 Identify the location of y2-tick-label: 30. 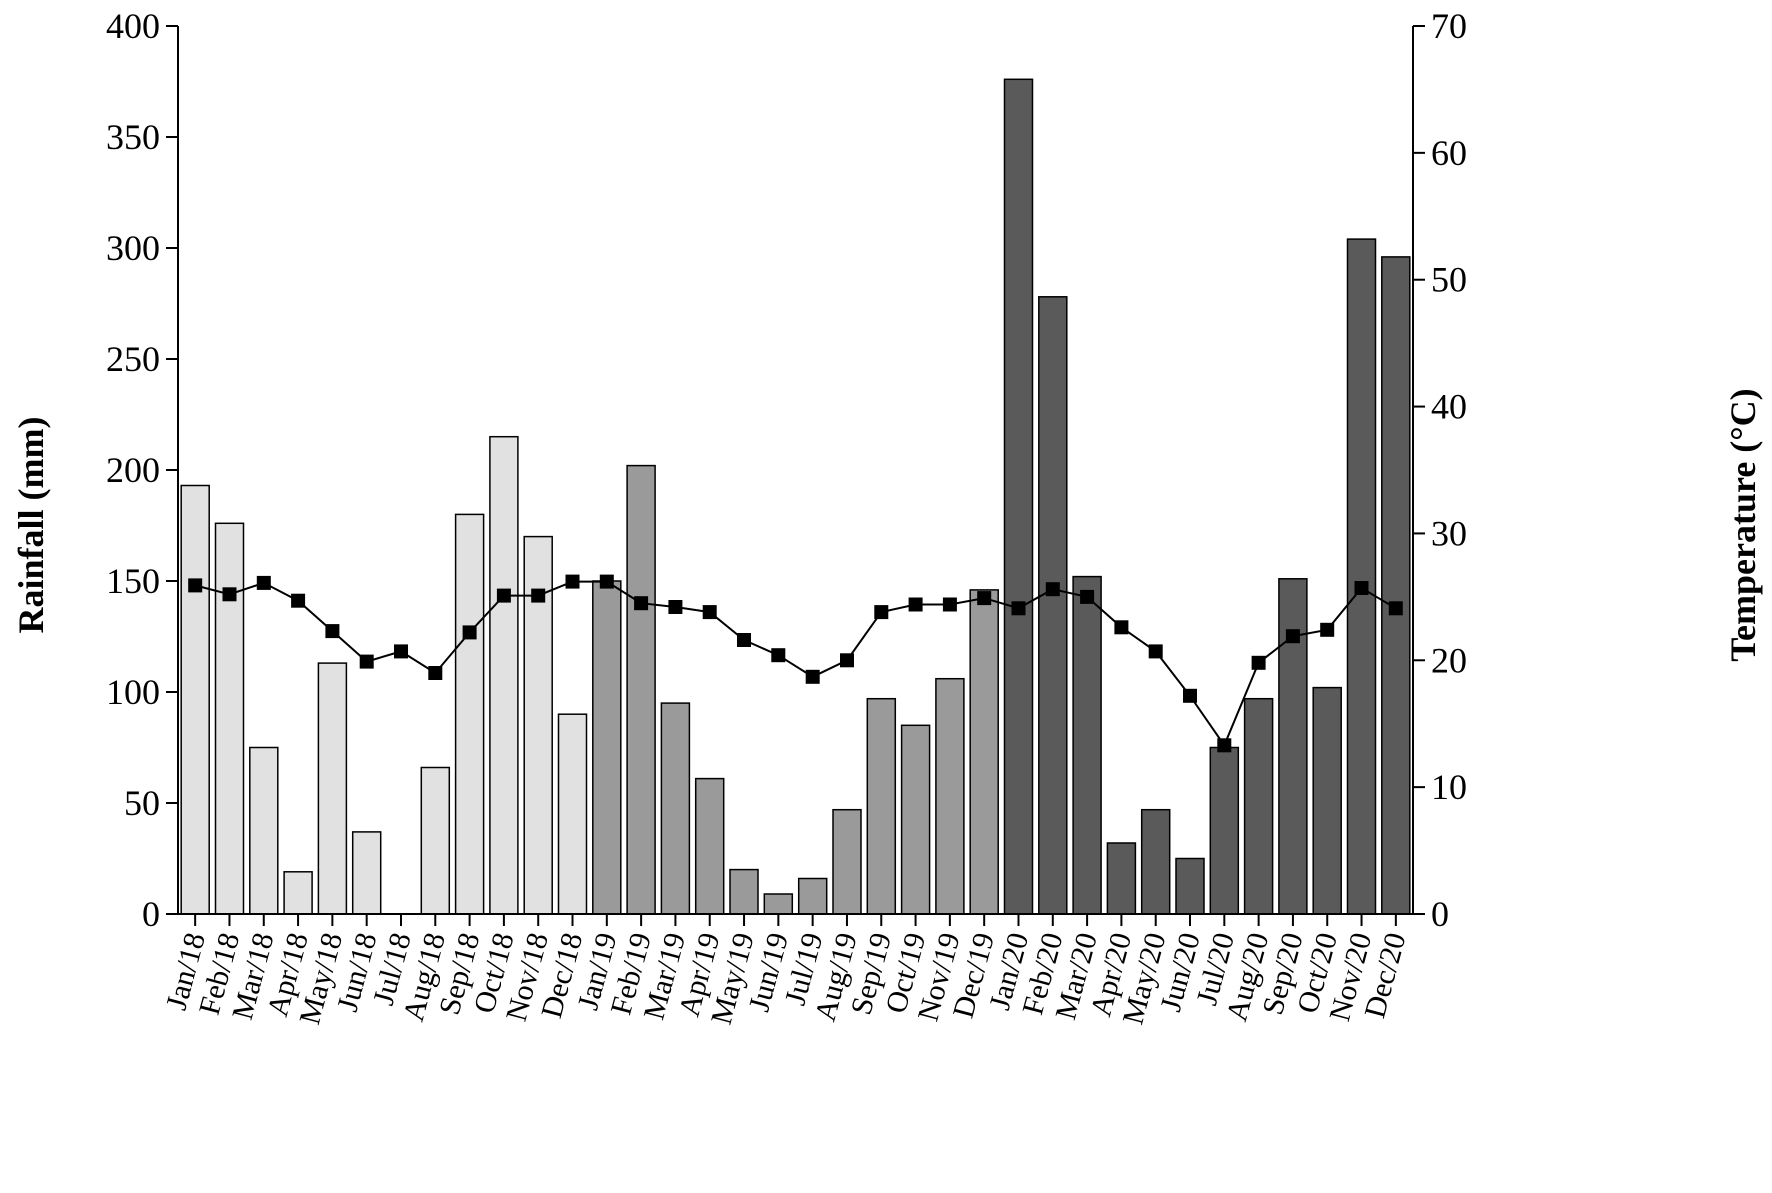
(1449, 533).